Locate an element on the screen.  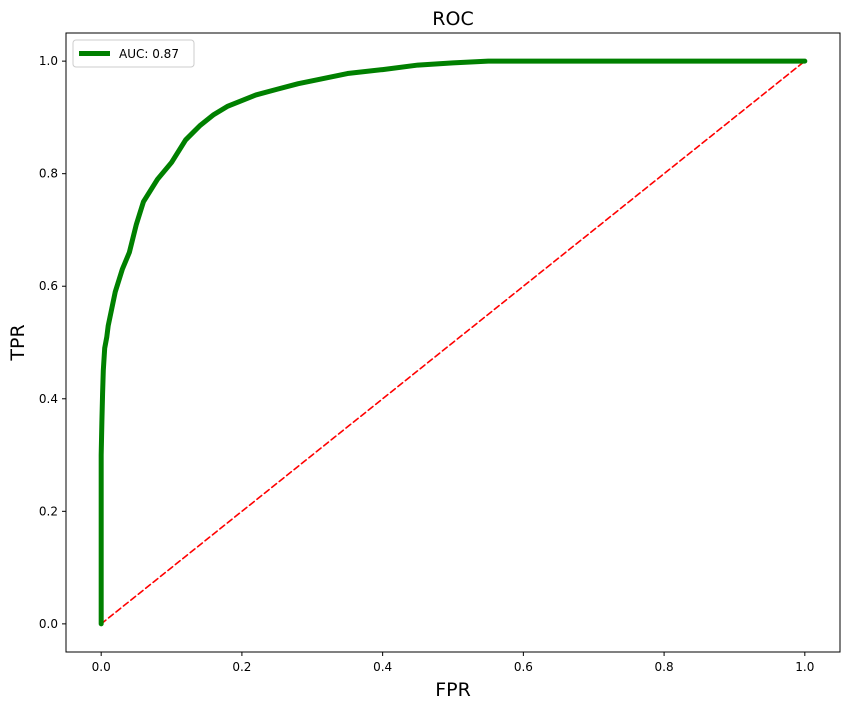
y-tick-label: 0.6 is located at coordinates (48, 286).